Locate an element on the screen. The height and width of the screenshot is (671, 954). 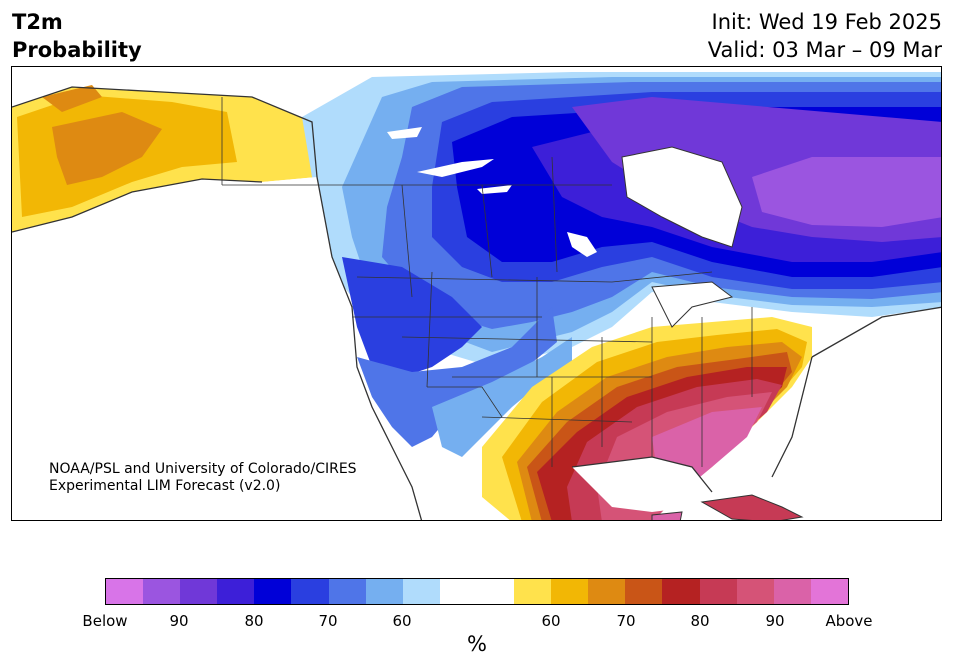
probability-colorbar is located at coordinates (477, 591).